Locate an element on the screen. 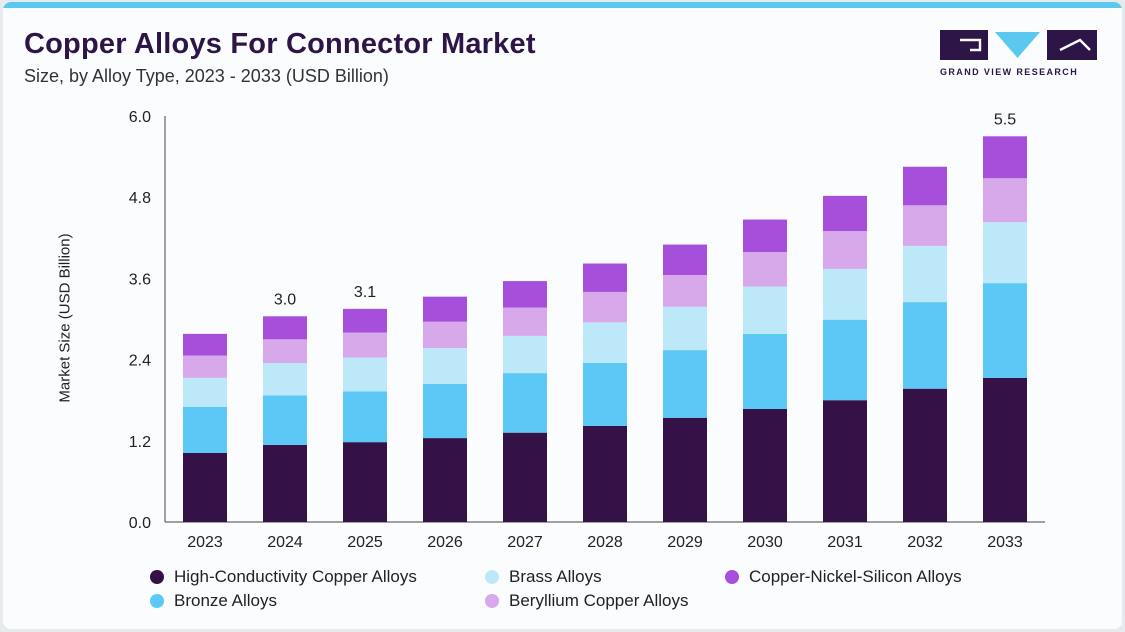 The image size is (1125, 632). legend-label: Beryllium Copper Alloys is located at coordinates (599, 600).